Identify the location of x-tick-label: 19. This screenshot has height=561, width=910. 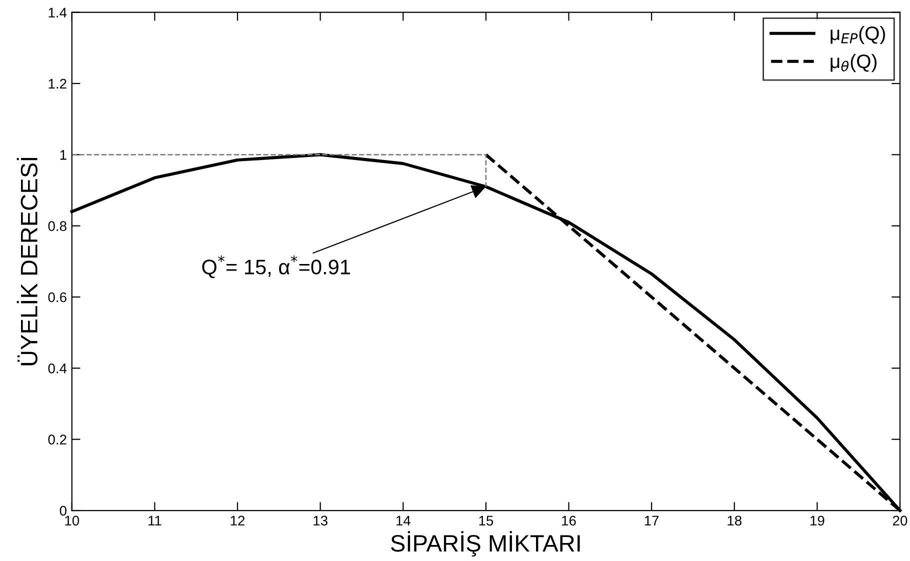
(817, 521).